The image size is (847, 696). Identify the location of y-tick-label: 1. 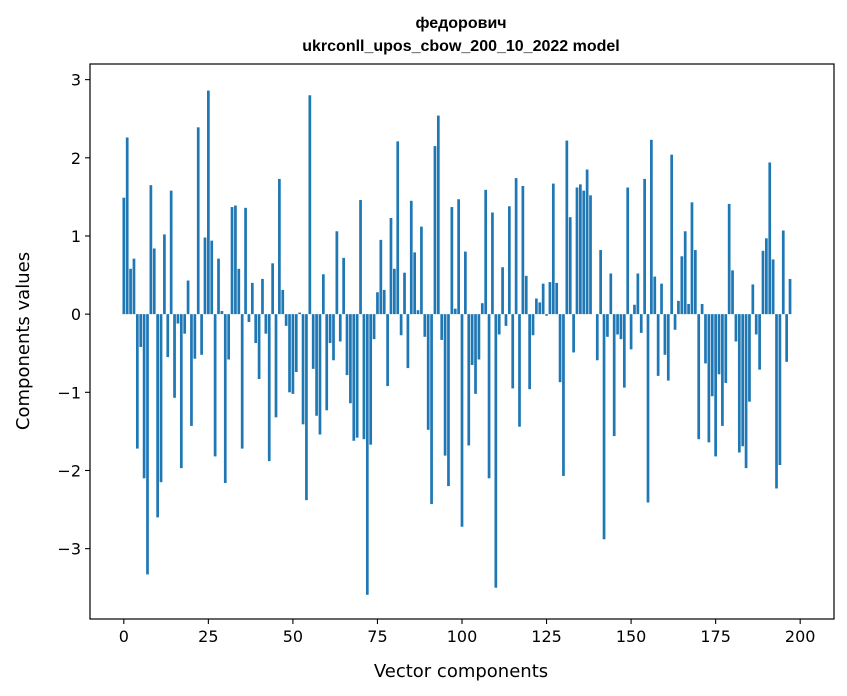
(76, 236).